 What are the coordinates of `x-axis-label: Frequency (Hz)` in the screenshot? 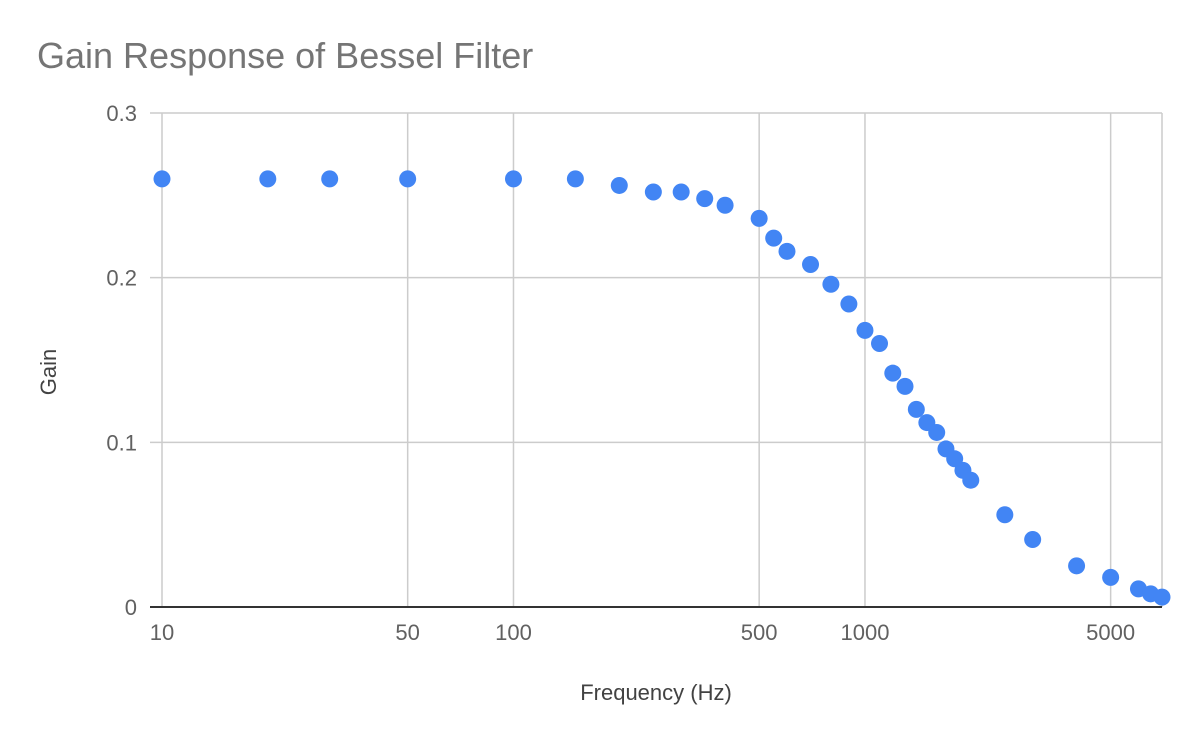 It's located at (656, 692).